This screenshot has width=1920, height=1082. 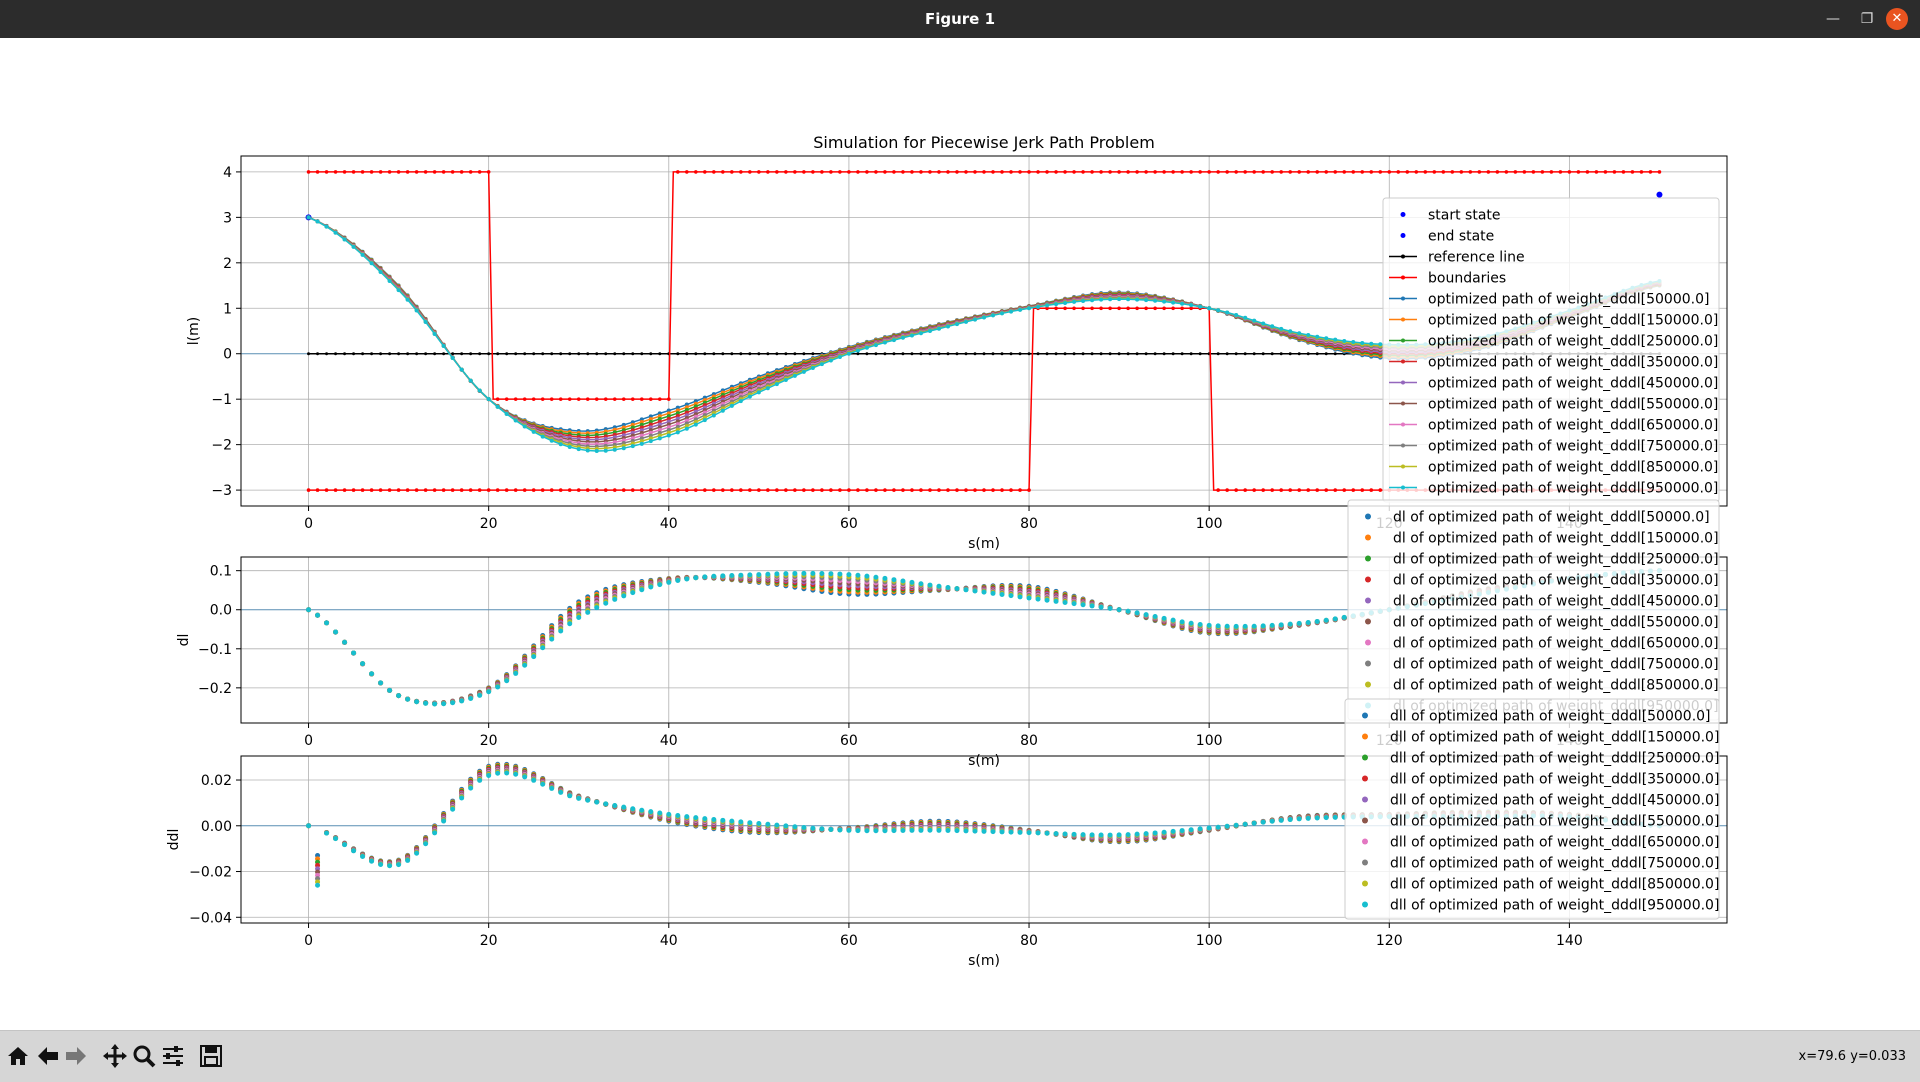 I want to click on x-tick-label: 100, so click(x=1209, y=741).